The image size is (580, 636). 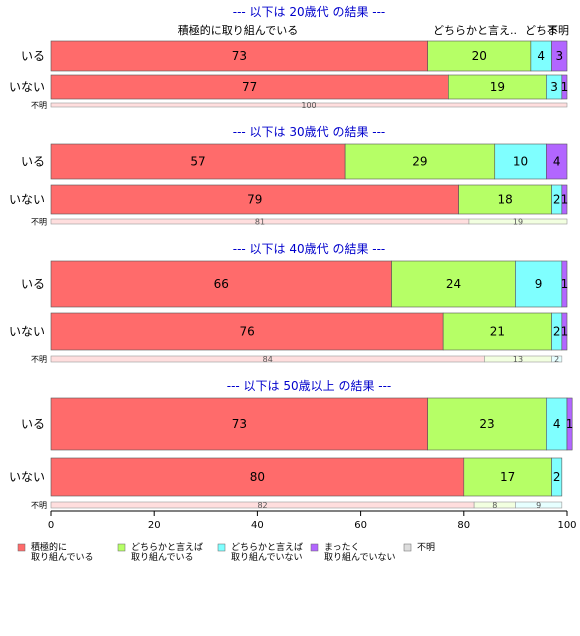 I want to click on data-label: 17, so click(x=507, y=477).